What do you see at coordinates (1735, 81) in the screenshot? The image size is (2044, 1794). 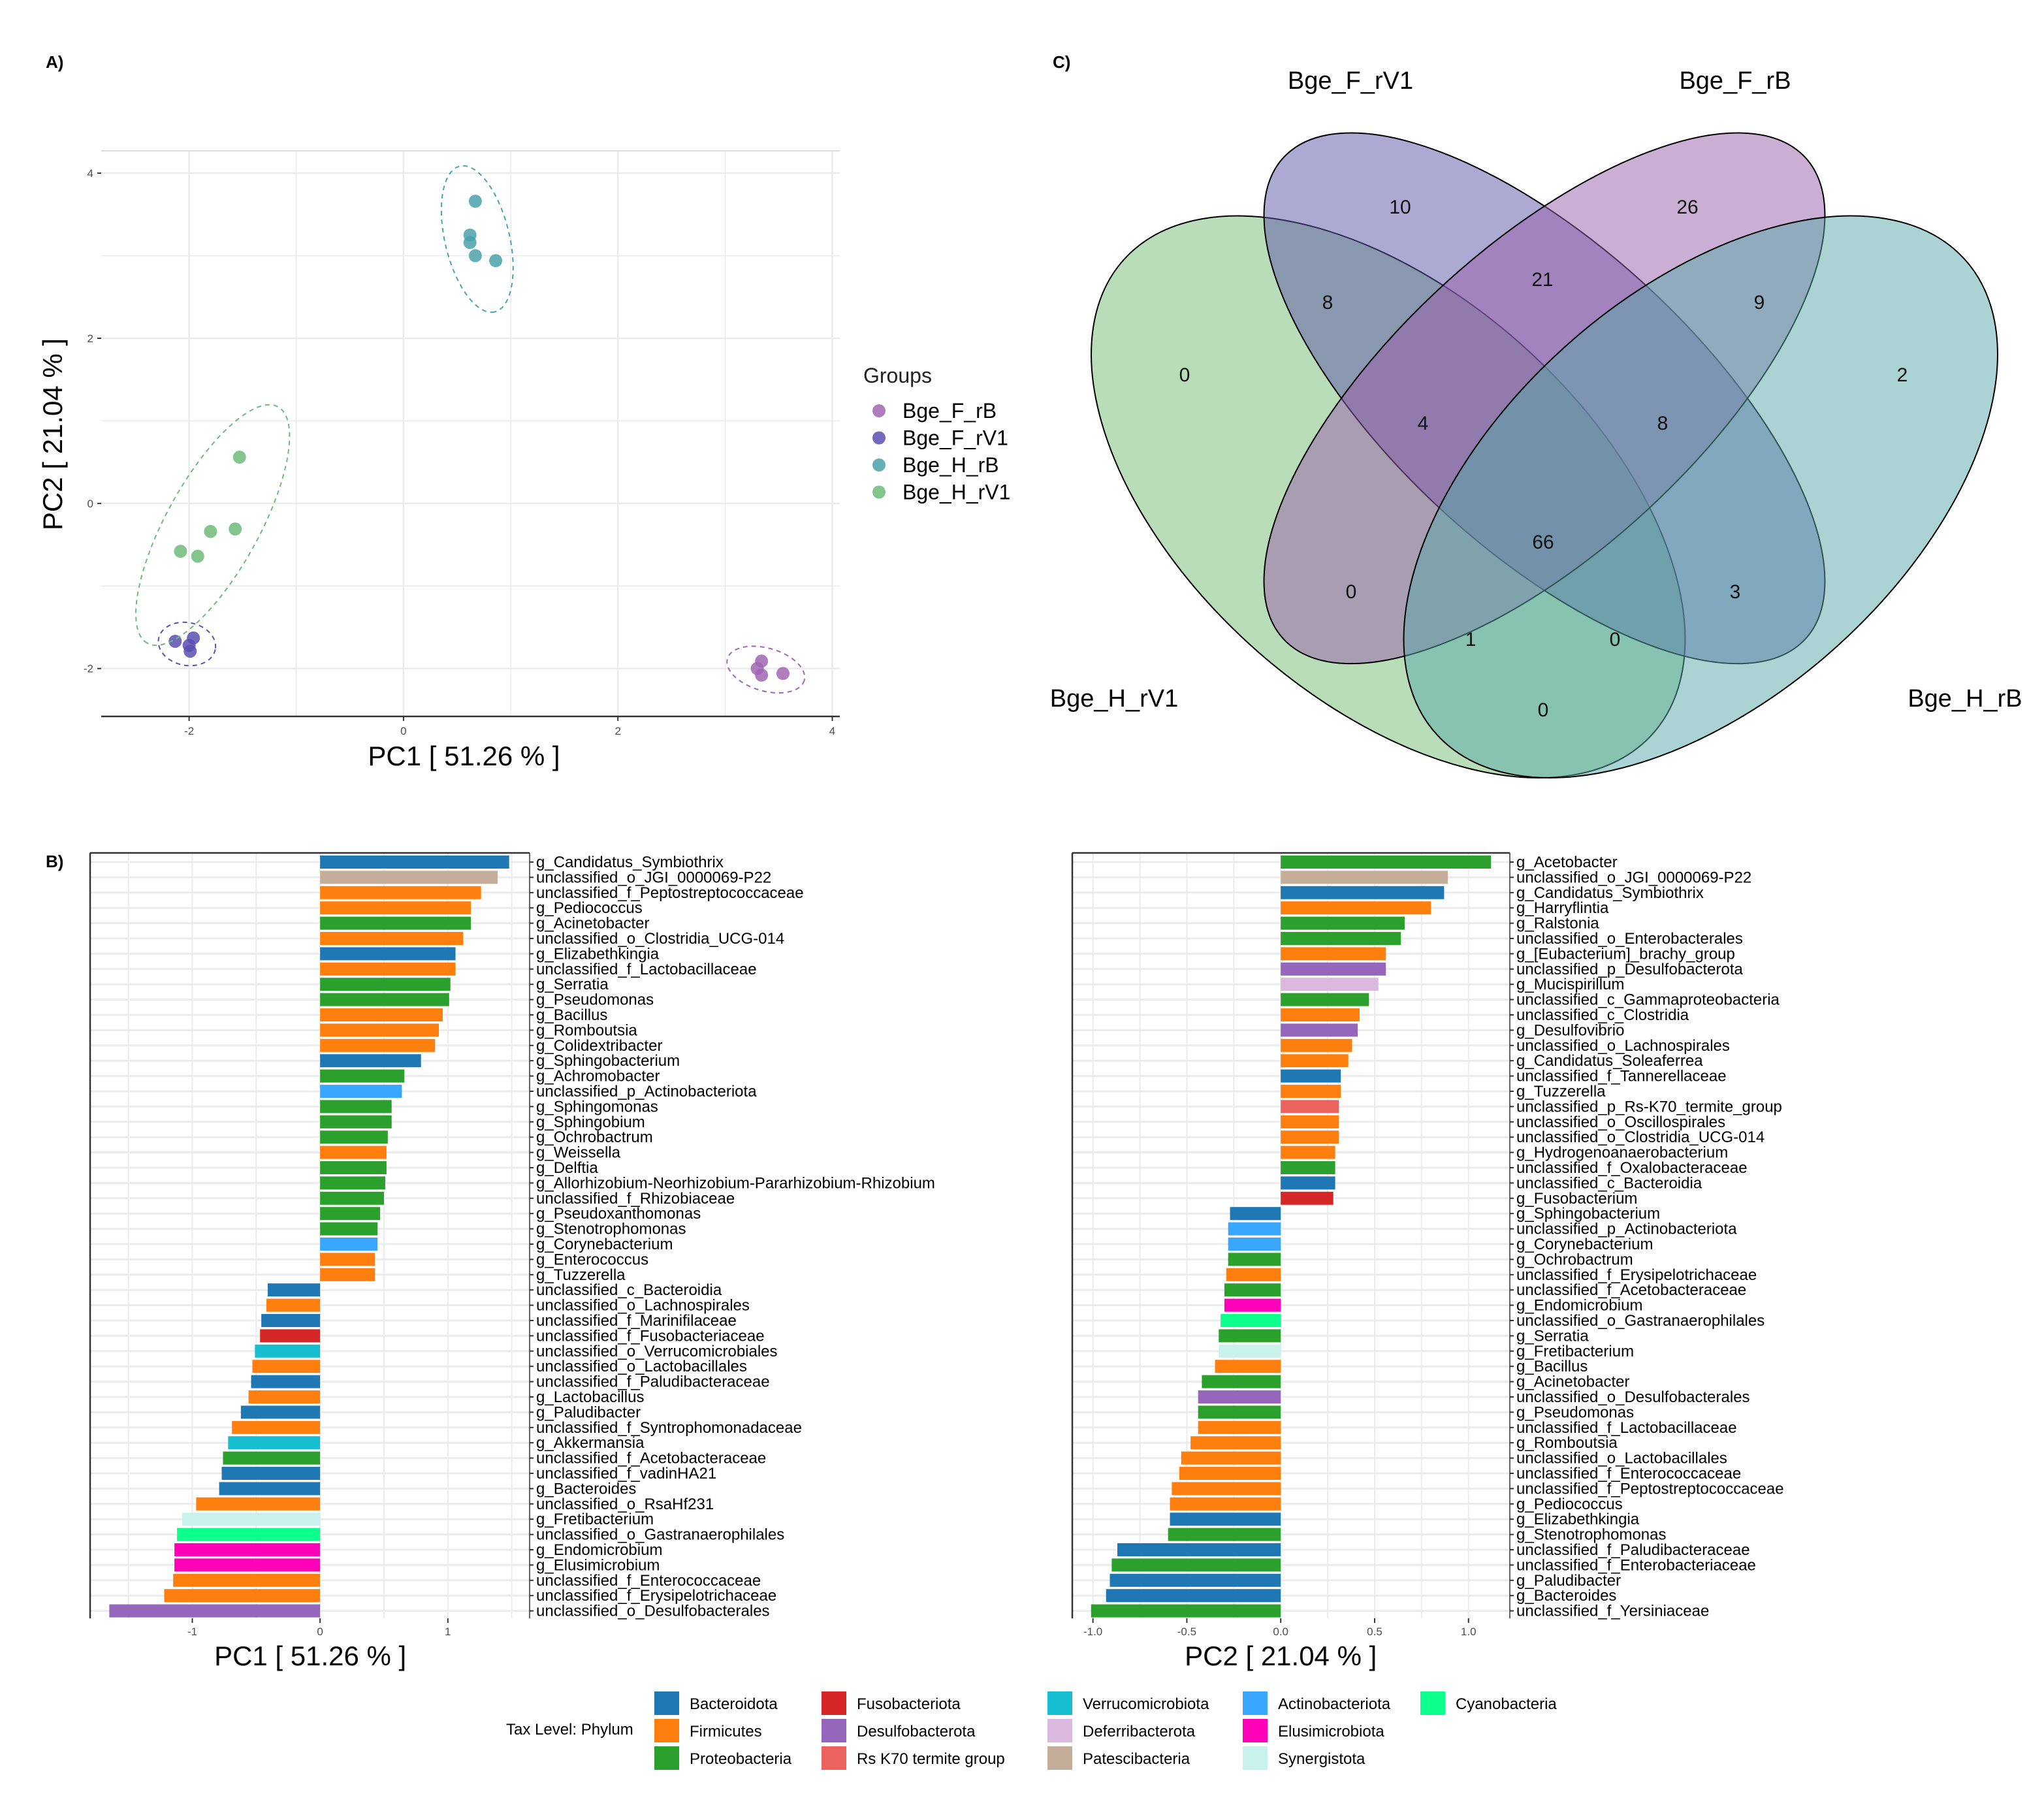 I see `venn-set-label: Bge_F_rB` at bounding box center [1735, 81].